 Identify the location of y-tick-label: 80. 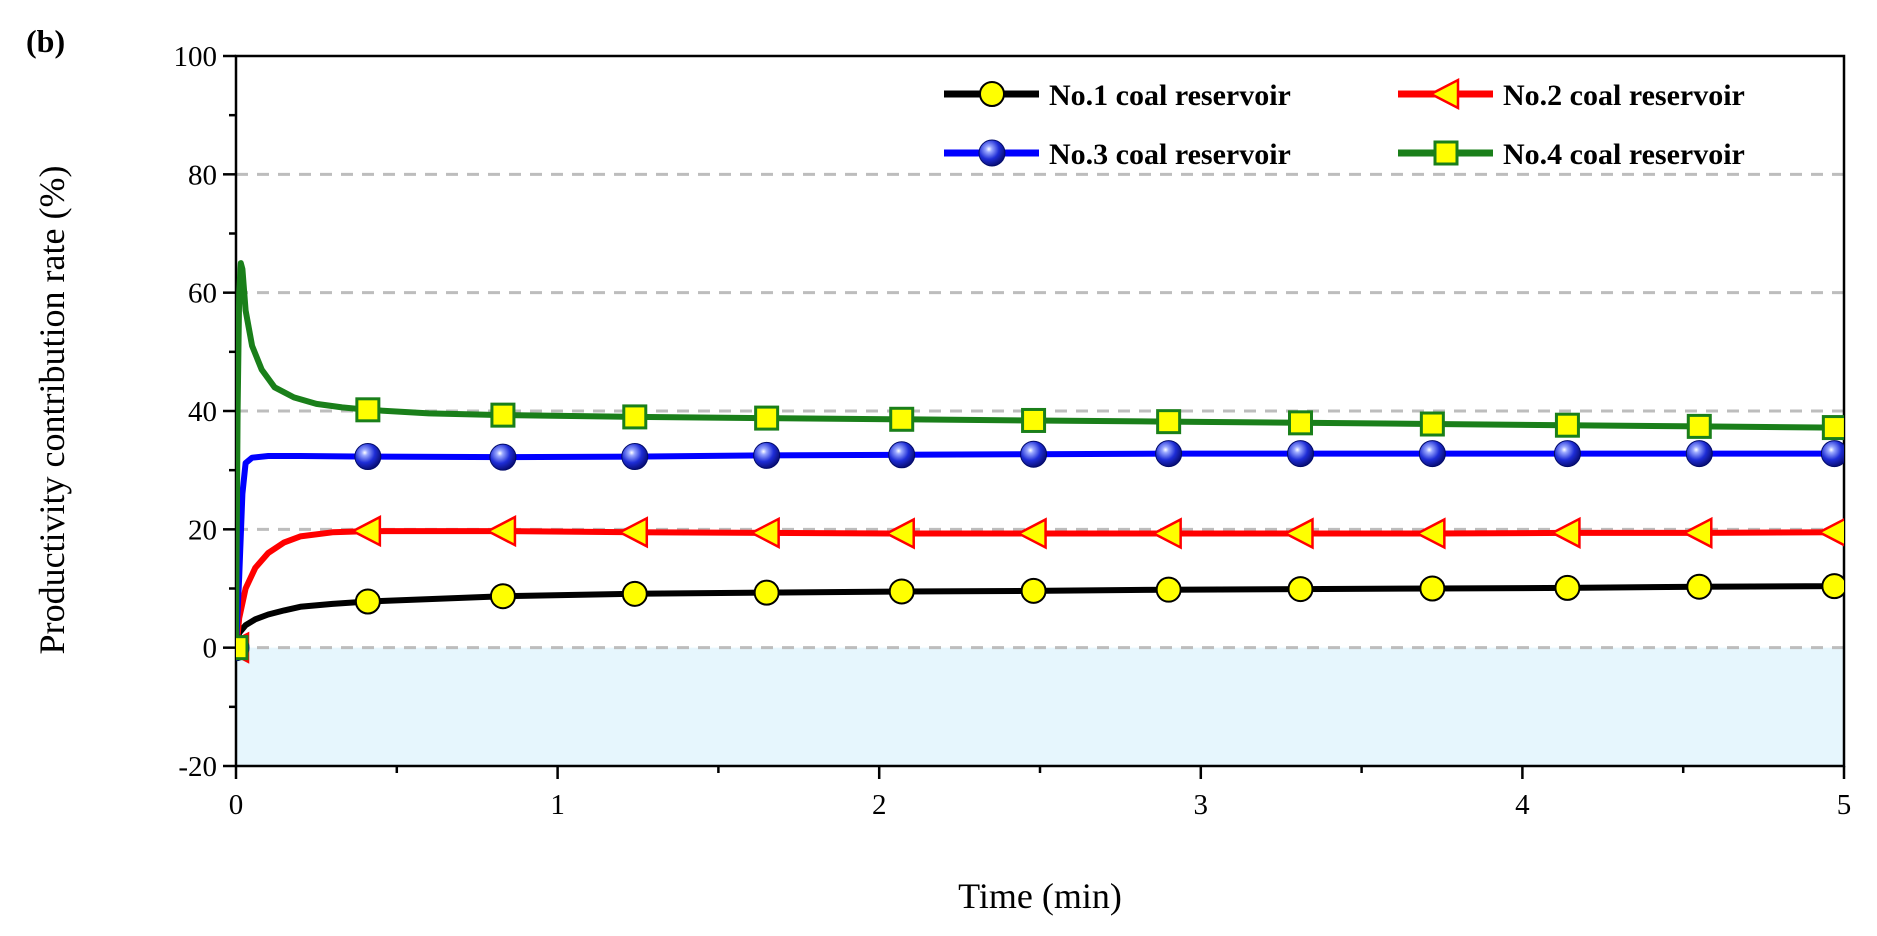
(202, 175).